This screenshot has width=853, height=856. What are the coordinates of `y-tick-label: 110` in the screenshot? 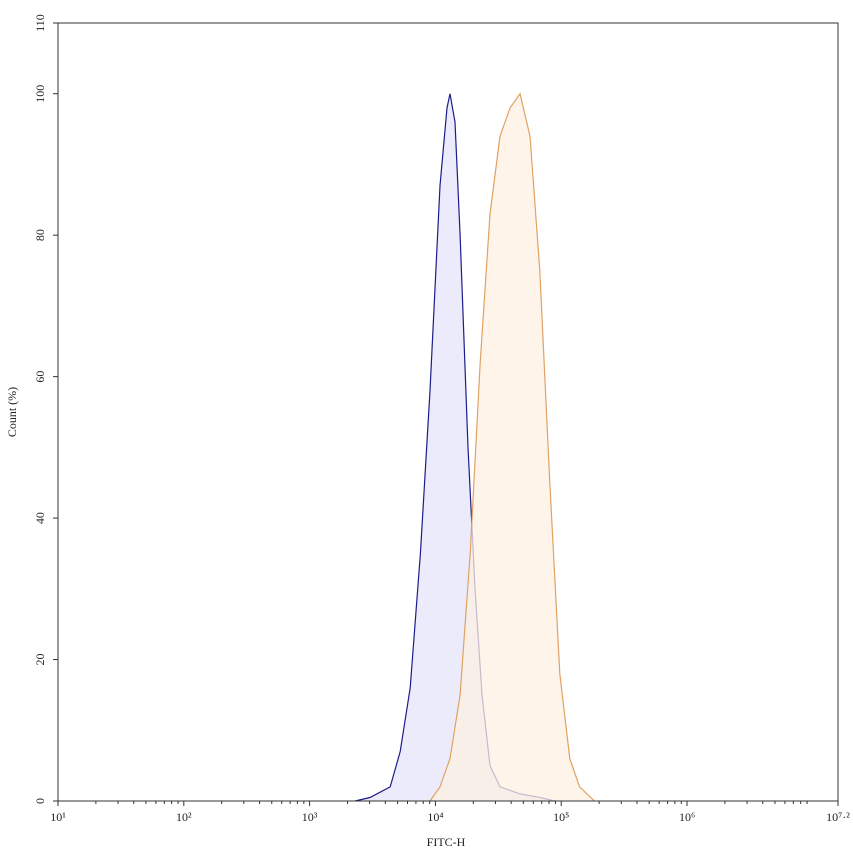 It's located at (40, 23).